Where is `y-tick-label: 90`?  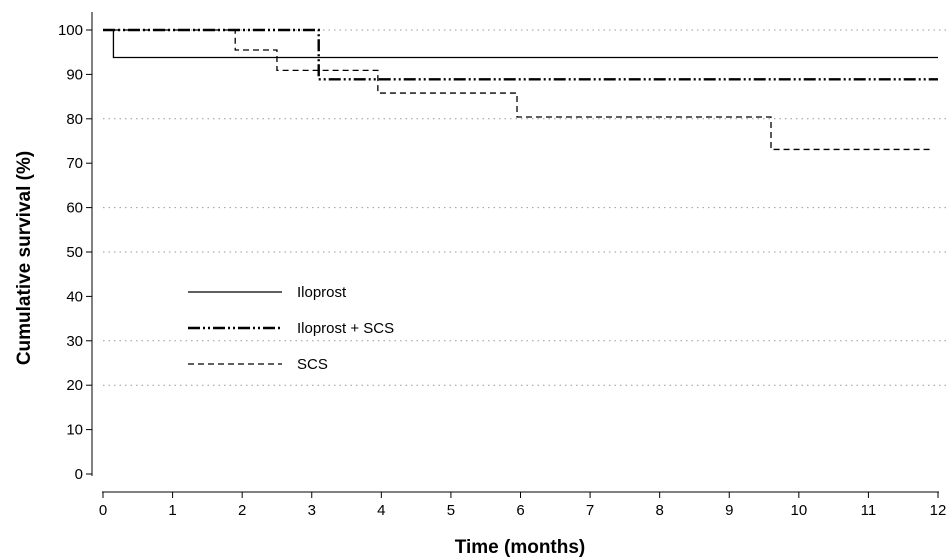
y-tick-label: 90 is located at coordinates (74, 74).